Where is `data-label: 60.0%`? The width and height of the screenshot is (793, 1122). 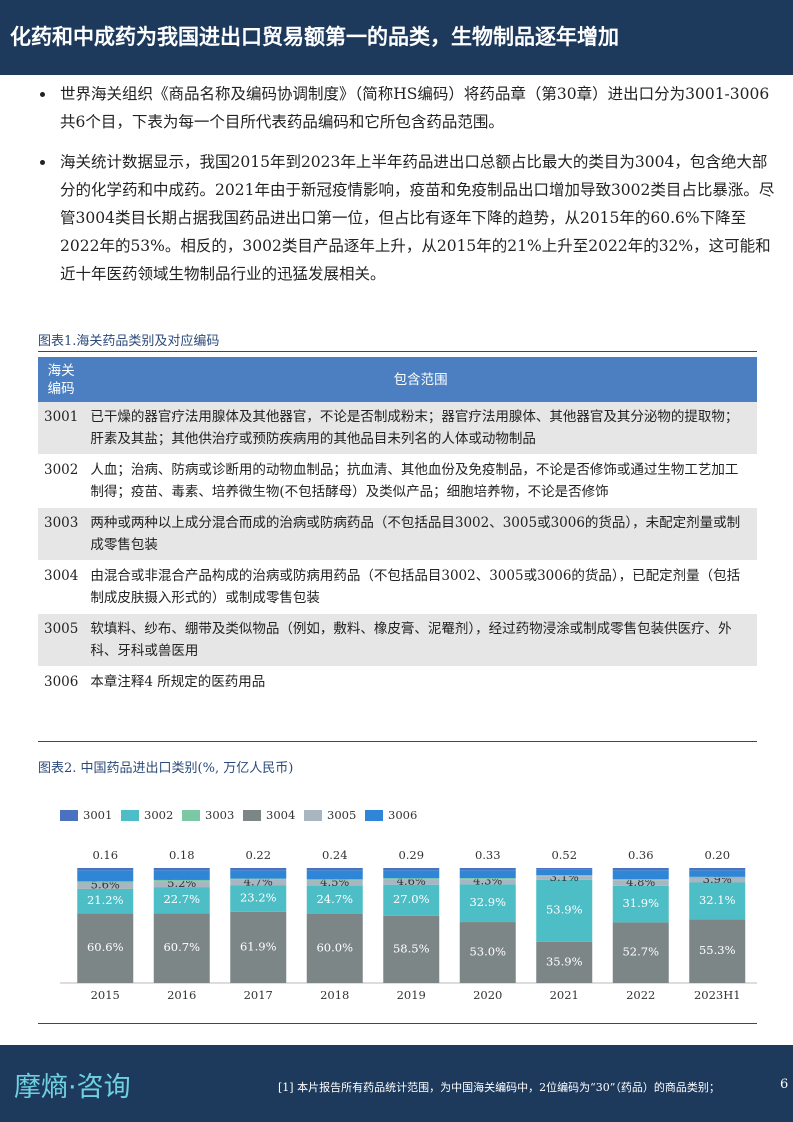 data-label: 60.0% is located at coordinates (334, 948).